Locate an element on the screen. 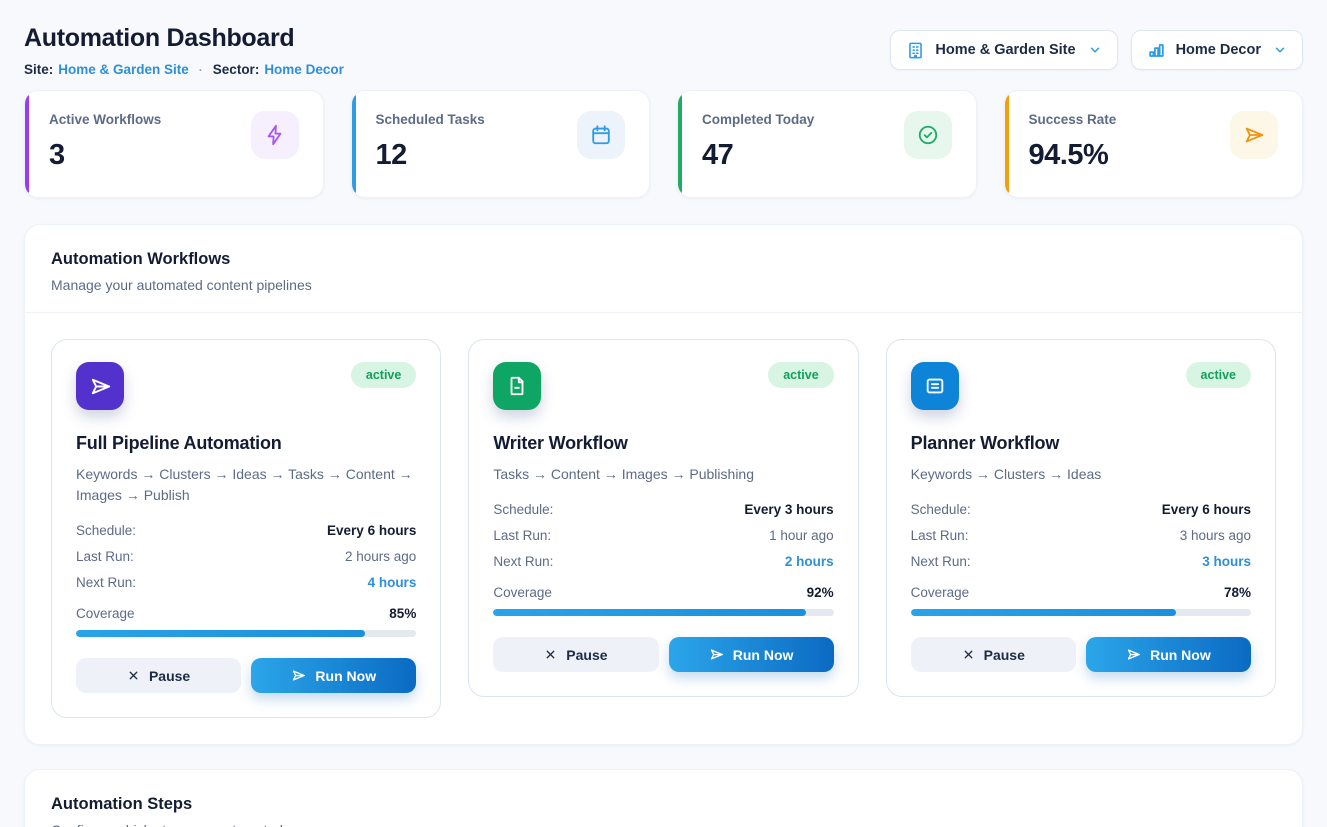 The image size is (1327, 827). workflow-pipeline: Keywords → Clusters → Ideas is located at coordinates (1006, 474).